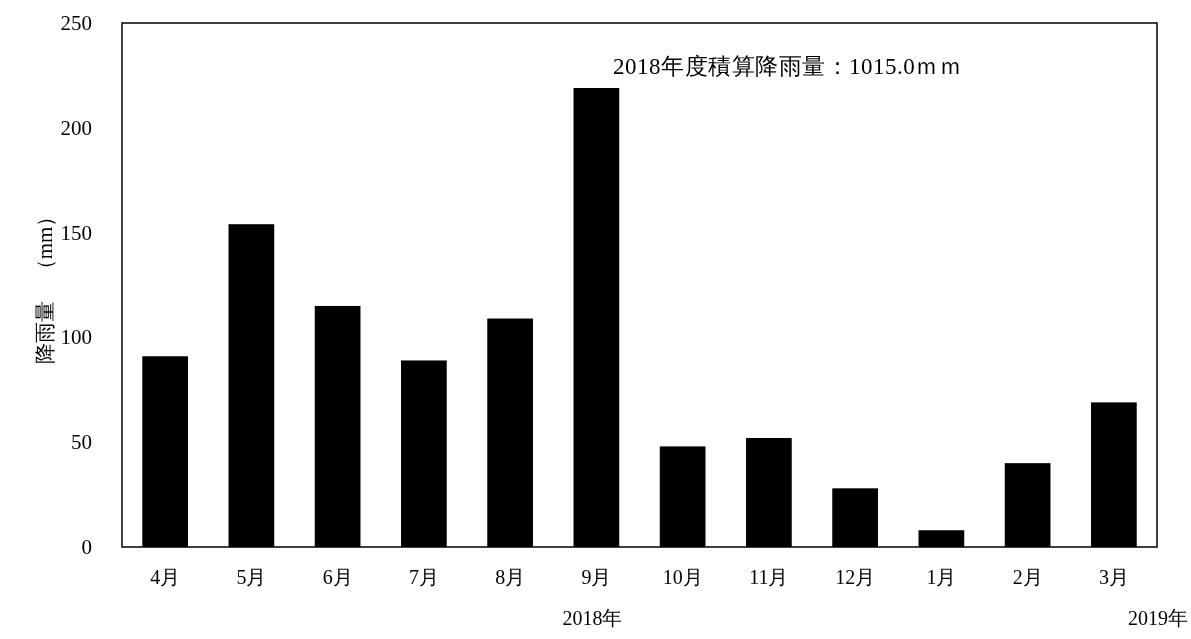 This screenshot has height=639, width=1191. I want to click on text: 2019年, so click(1158, 618).